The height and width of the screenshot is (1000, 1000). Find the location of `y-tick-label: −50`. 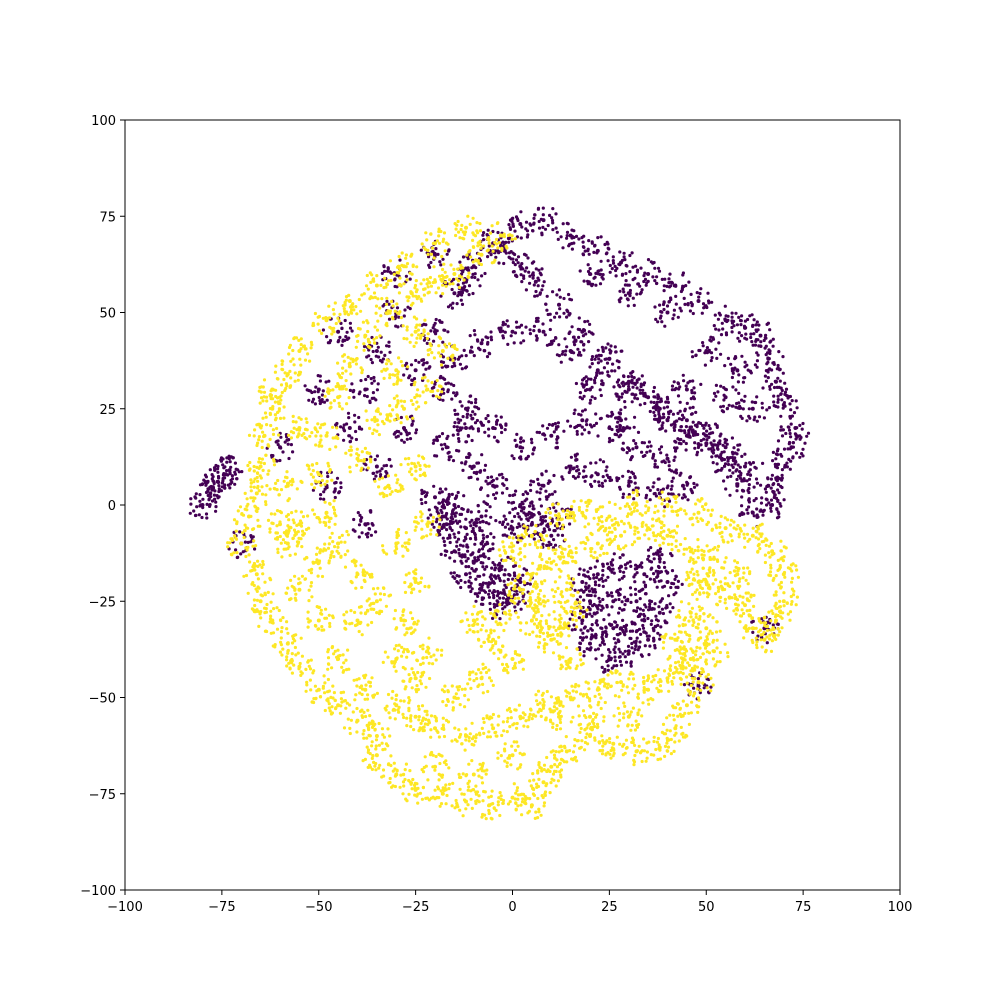

y-tick-label: −50 is located at coordinates (102, 699).